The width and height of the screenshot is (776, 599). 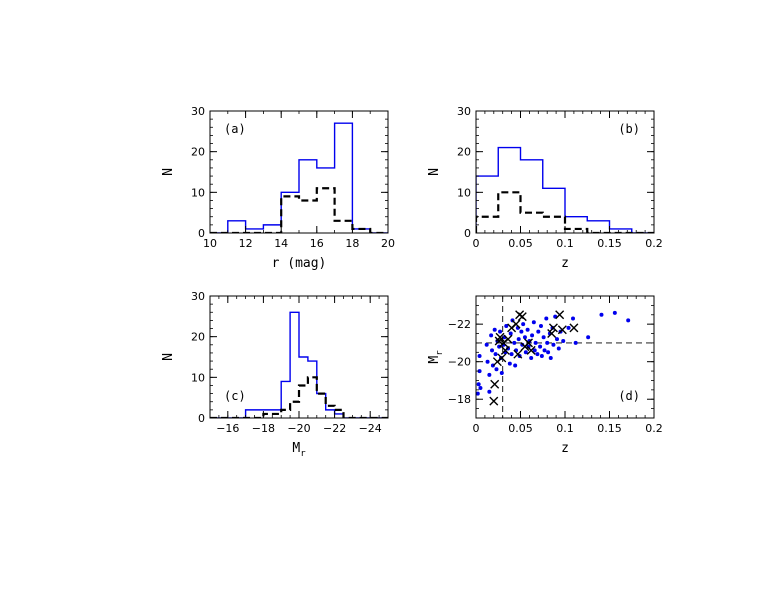 What do you see at coordinates (459, 324) in the screenshot?
I see `y-tick-label: −22` at bounding box center [459, 324].